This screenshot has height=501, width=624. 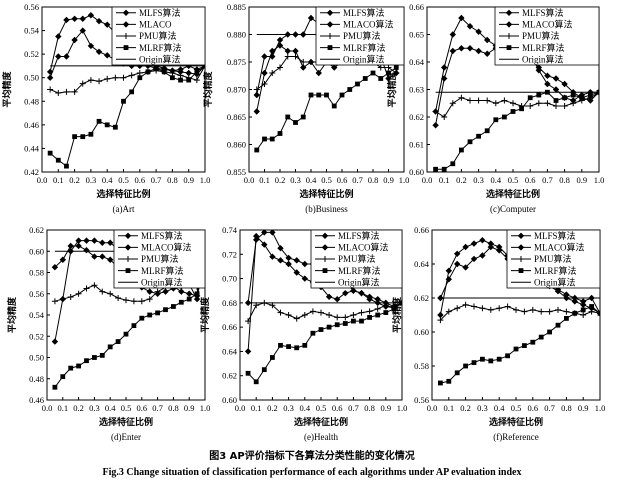 What do you see at coordinates (32, 148) in the screenshot?
I see `y-tick-label: 0.44` at bounding box center [32, 148].